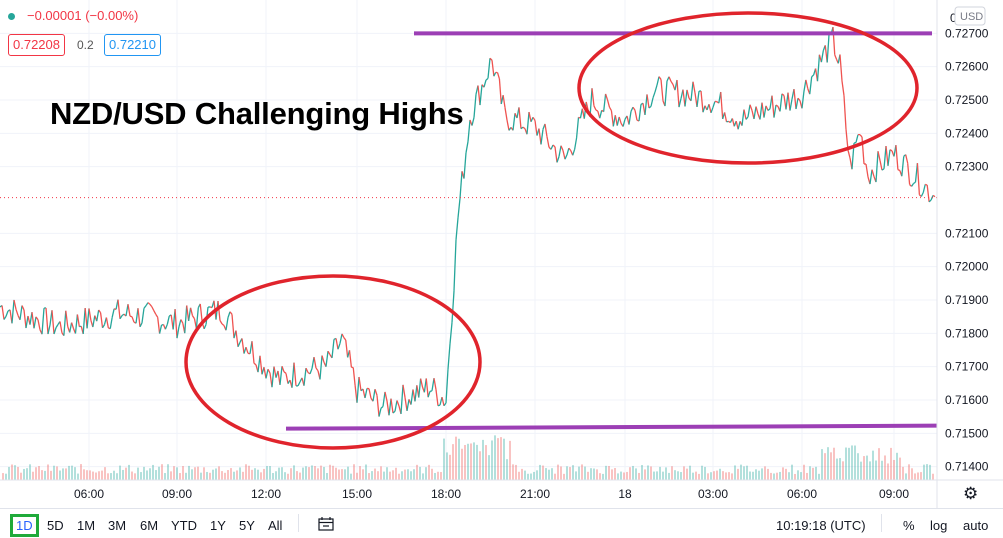 The width and height of the screenshot is (1003, 538). What do you see at coordinates (247, 525) in the screenshot?
I see `range-5y-button: 5Y` at bounding box center [247, 525].